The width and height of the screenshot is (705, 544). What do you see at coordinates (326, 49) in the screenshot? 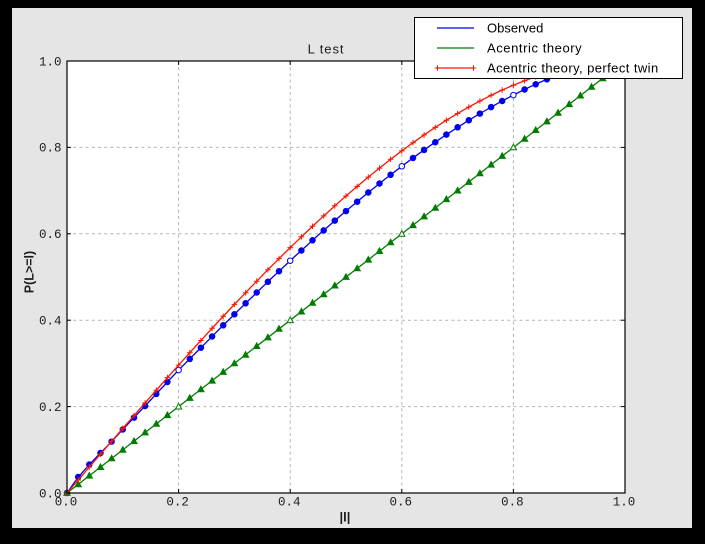
I see `svg-text: L test` at bounding box center [326, 49].